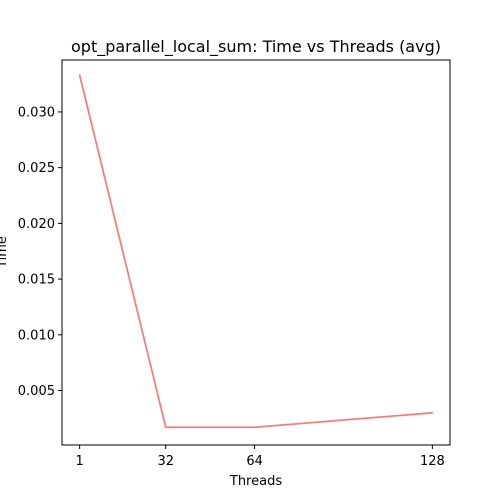  Describe the element at coordinates (36, 391) in the screenshot. I see `y-tick-label: 0.005` at that location.